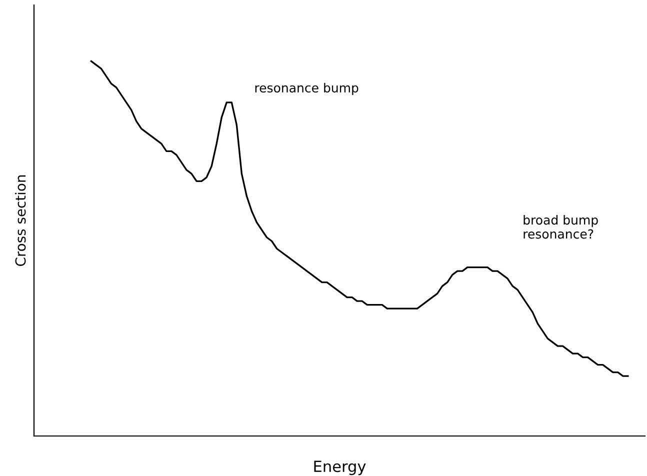 The width and height of the screenshot is (647, 476). I want to click on annotation: broad bump resonance?, so click(561, 227).